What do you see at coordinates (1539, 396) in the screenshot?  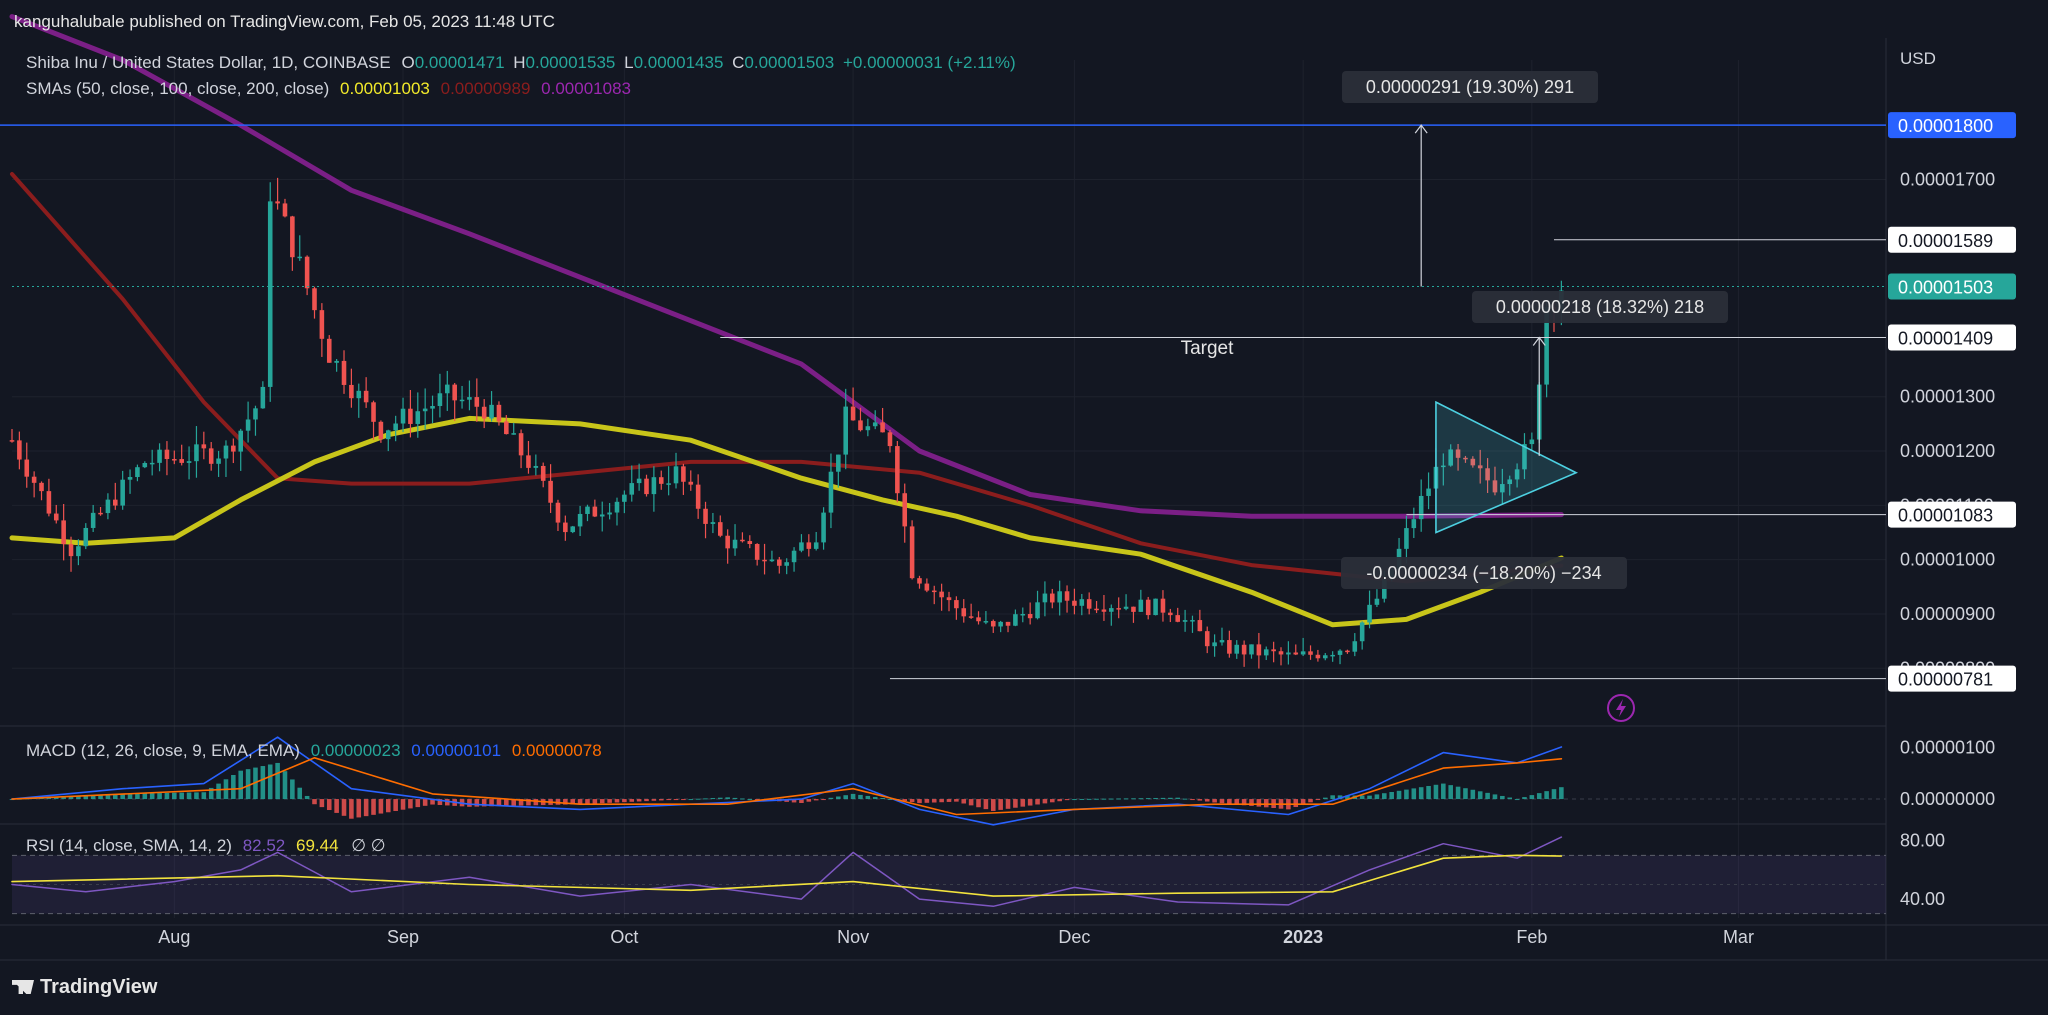 I see `measure-arrow-mid` at bounding box center [1539, 396].